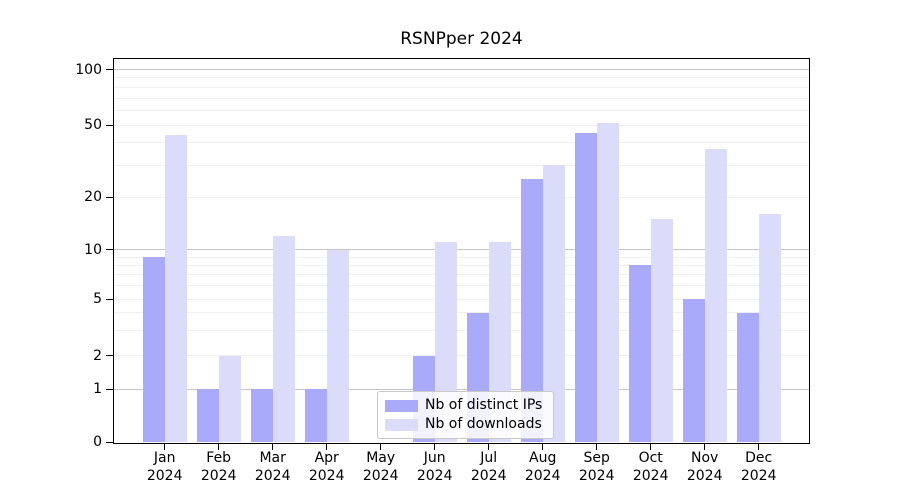 The height and width of the screenshot is (500, 900). I want to click on legend: Nb of distinct IPs Nb of downloads, so click(465, 415).